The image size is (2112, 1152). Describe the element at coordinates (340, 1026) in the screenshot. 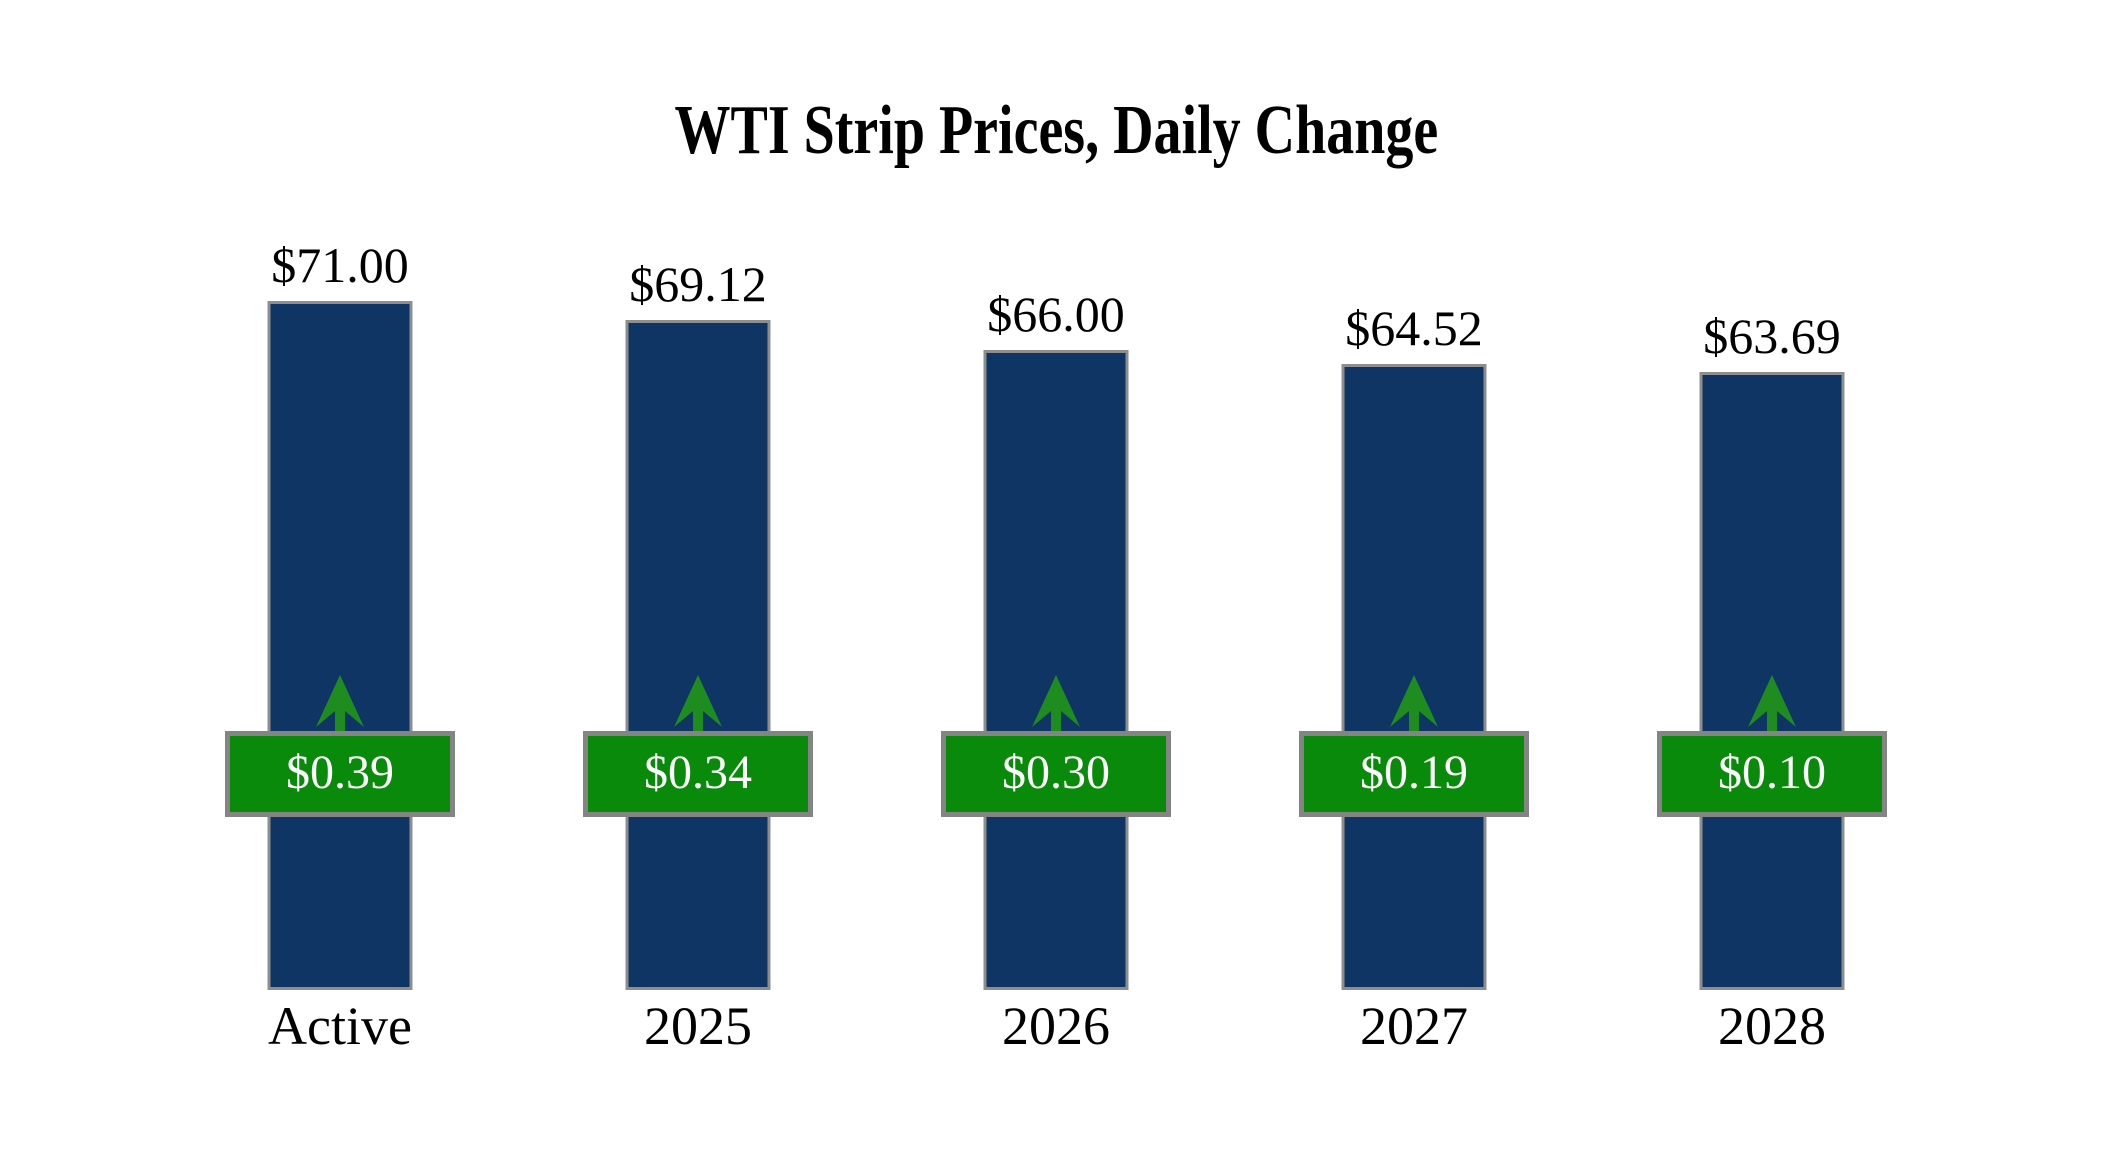

I see `category-label: Active` at that location.